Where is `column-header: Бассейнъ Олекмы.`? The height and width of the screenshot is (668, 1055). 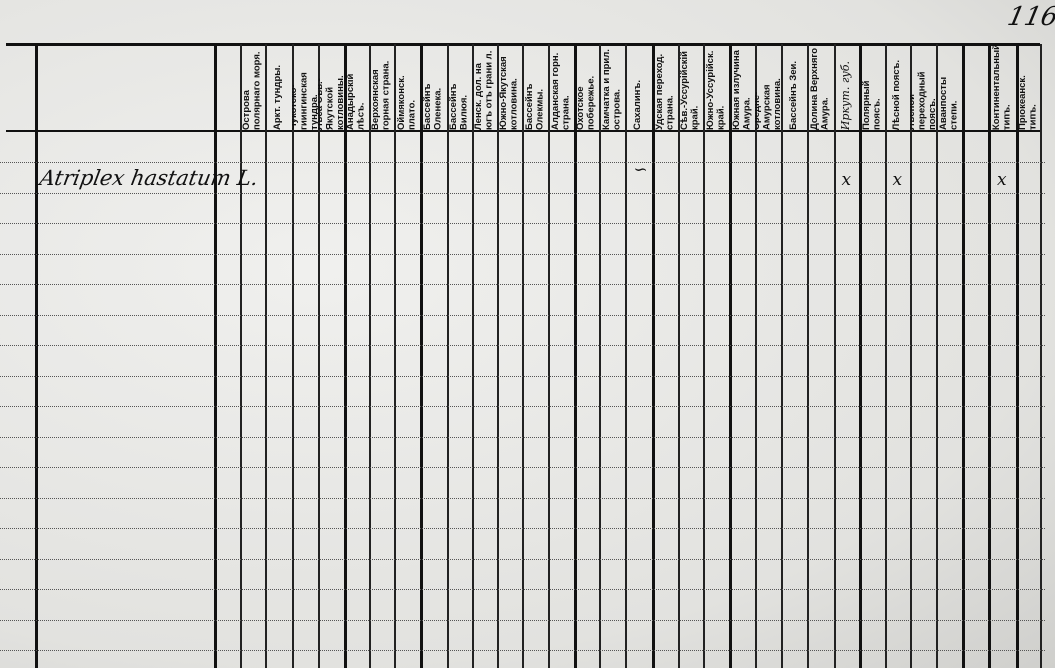
column-header: Бассейнъ Олекмы. is located at coordinates (535, 88).